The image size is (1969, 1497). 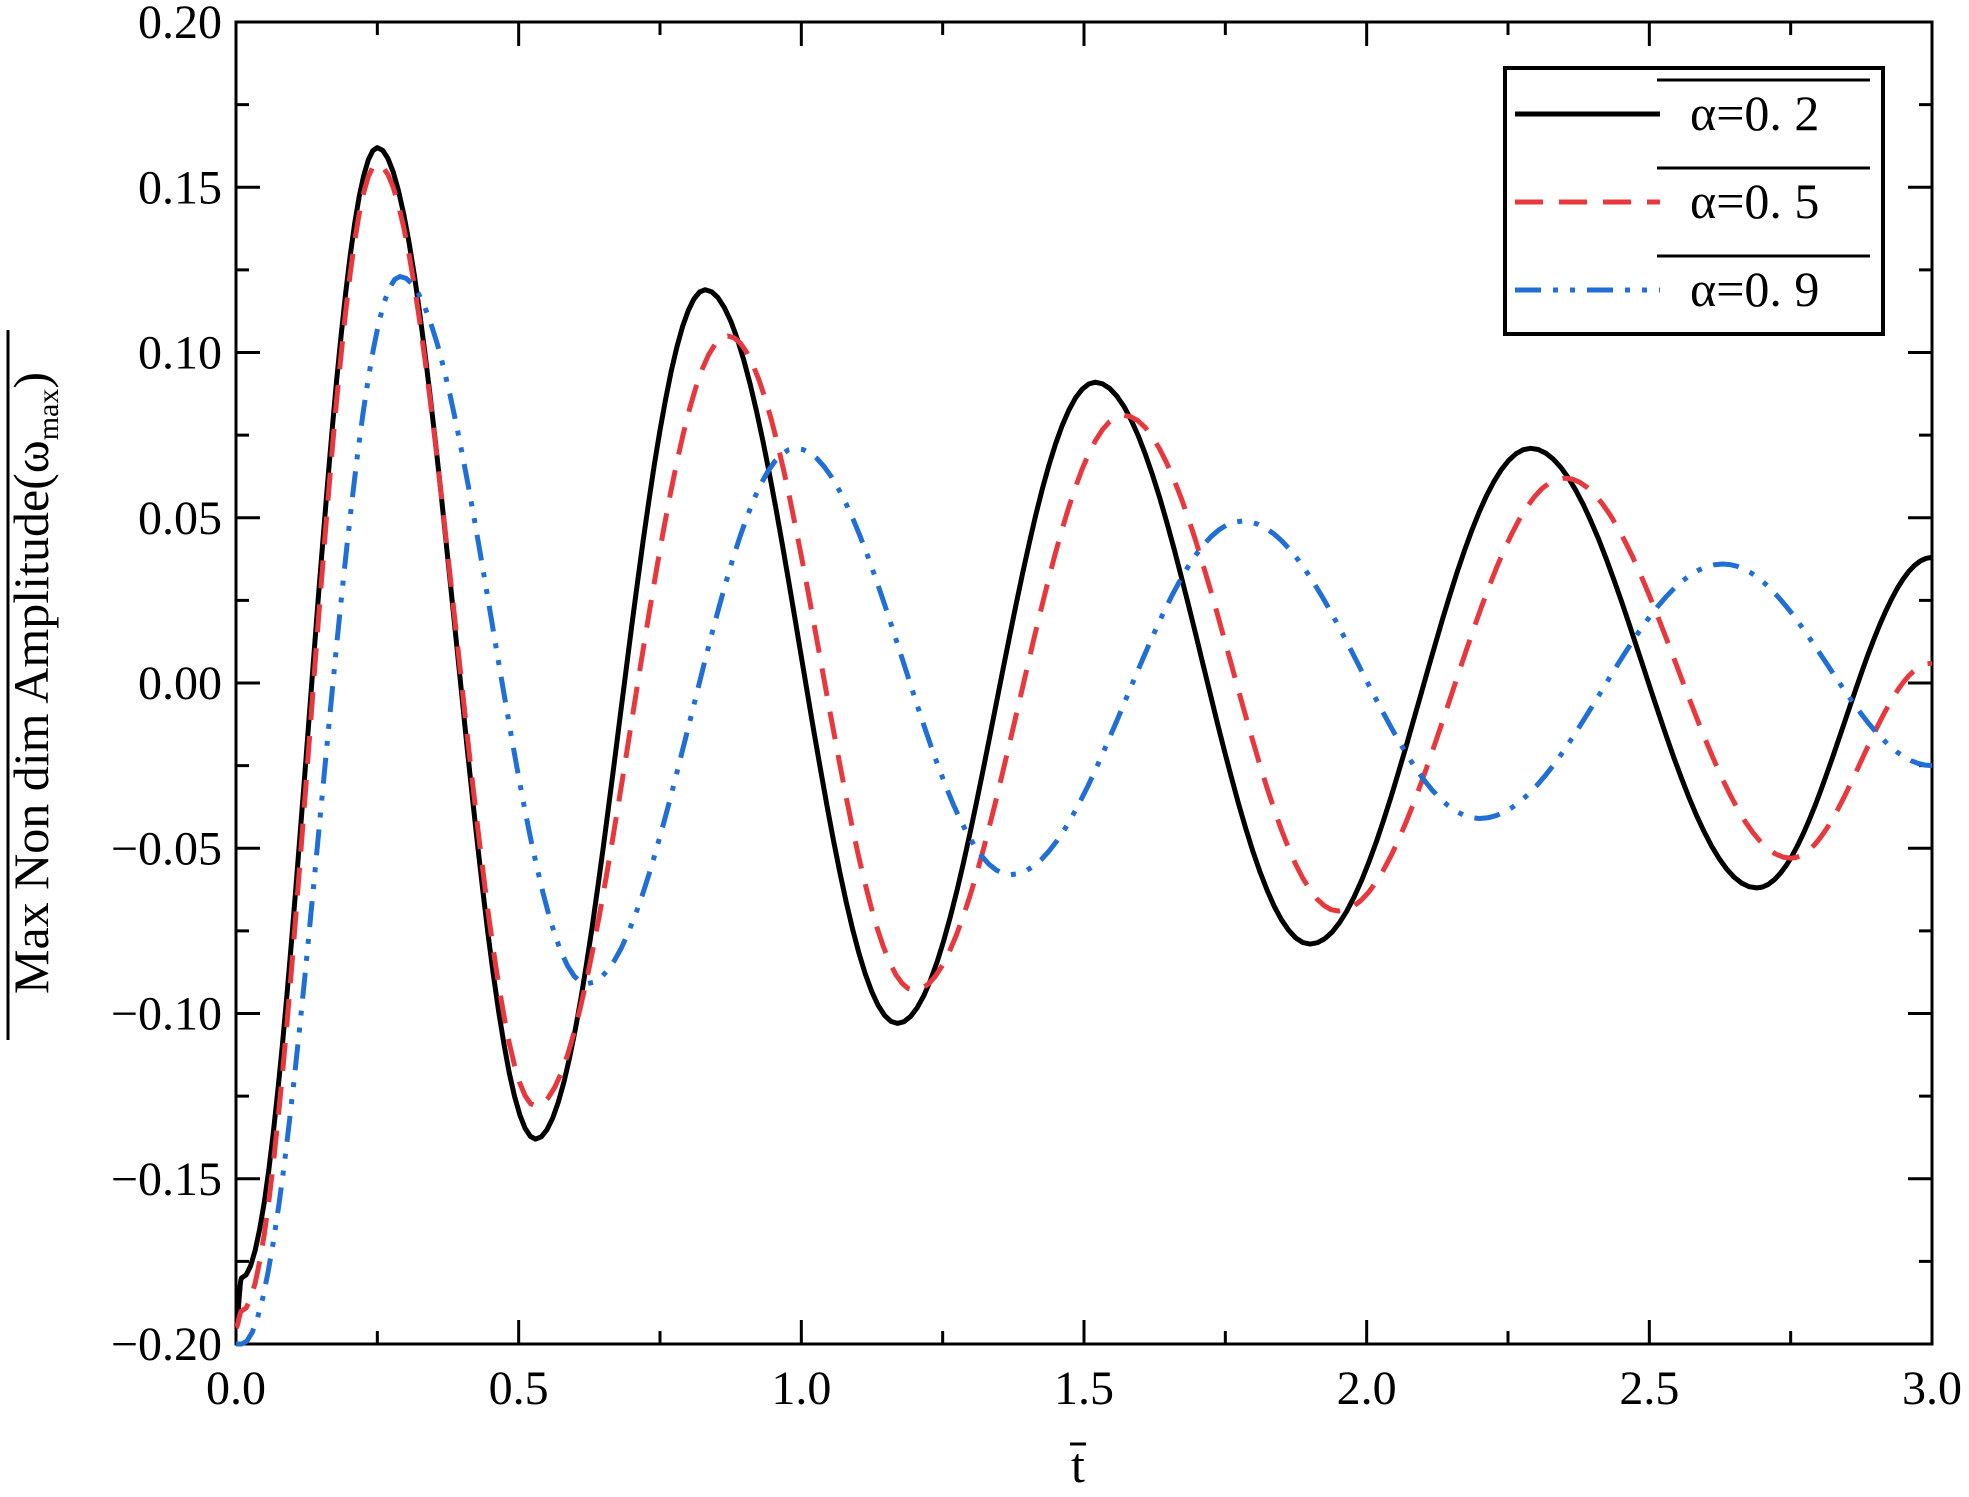 I want to click on y-axis-label: Max Non dim Amplitude(ωmax), so click(x=34, y=683).